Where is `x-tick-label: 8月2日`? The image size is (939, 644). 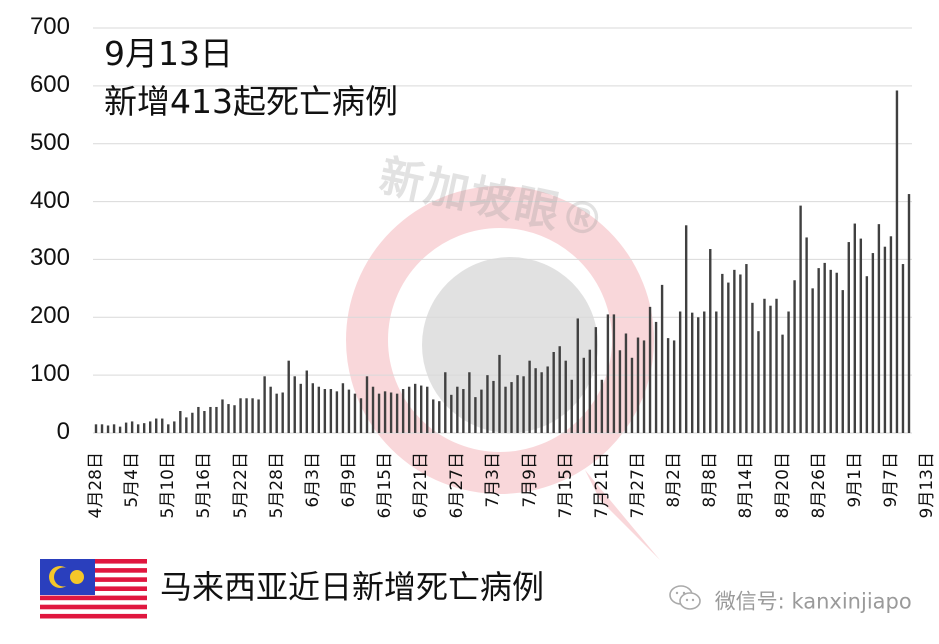
x-tick-label: 8月2日 is located at coordinates (674, 480).